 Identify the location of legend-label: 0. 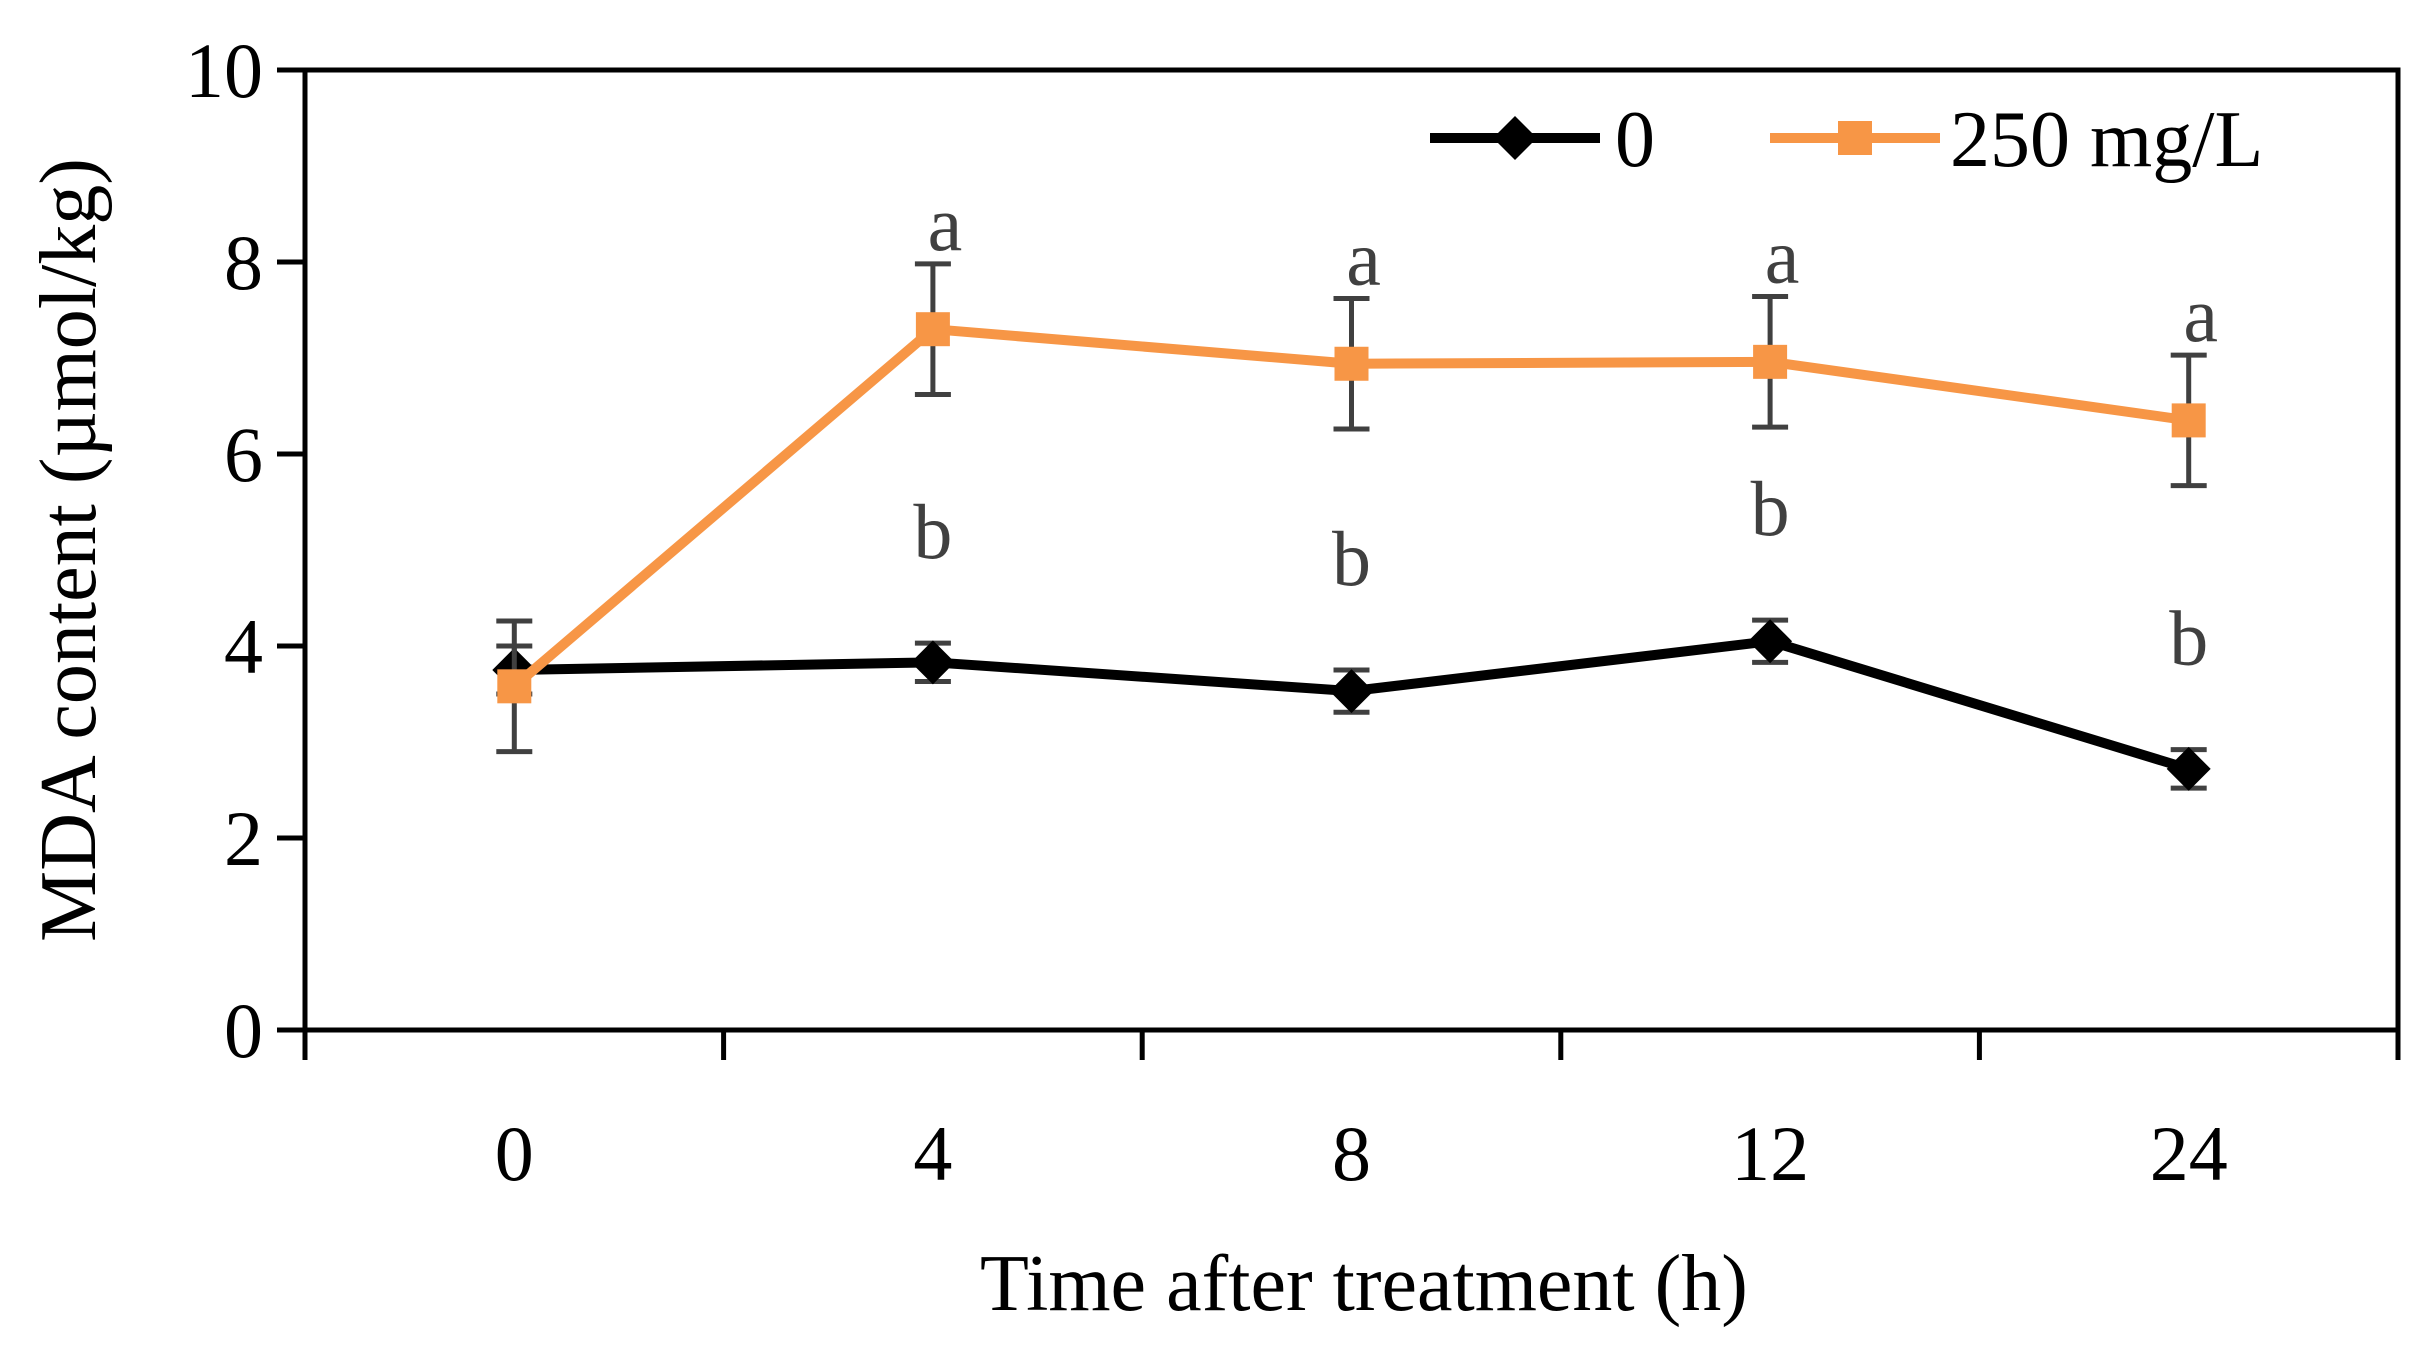
(1635, 140).